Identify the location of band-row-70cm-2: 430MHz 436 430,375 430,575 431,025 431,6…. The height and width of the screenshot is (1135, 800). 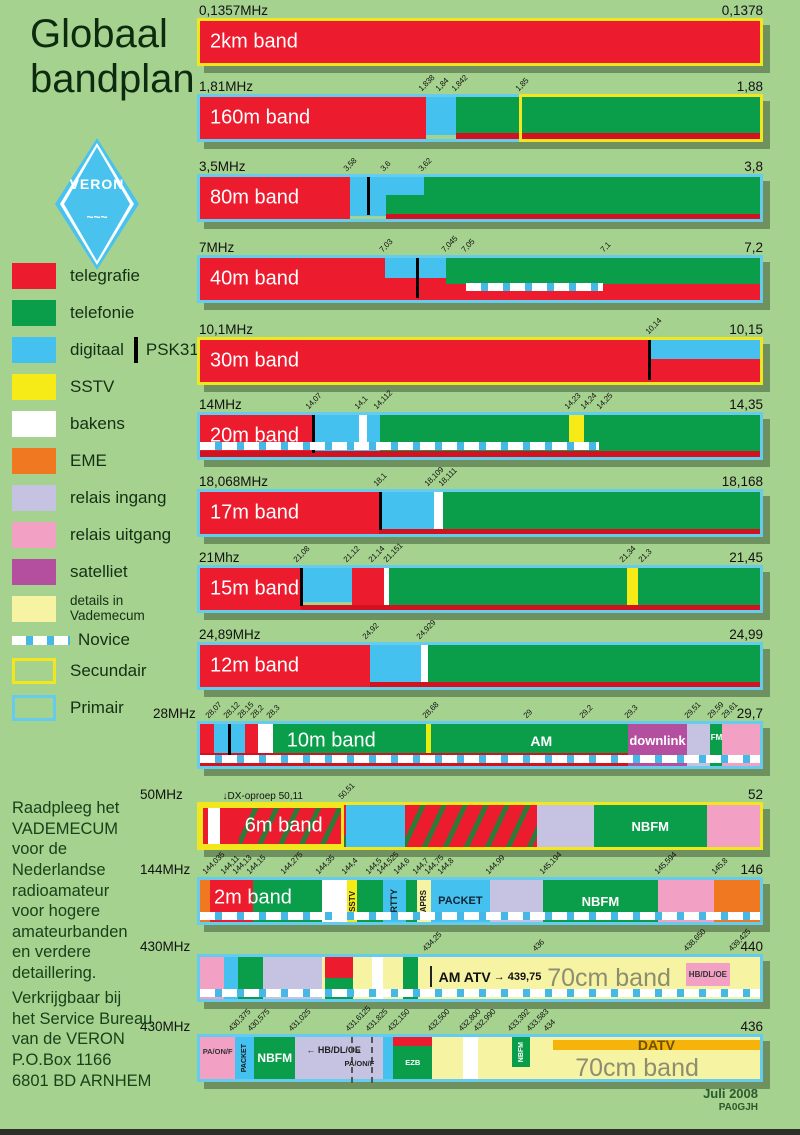
(451, 1043).